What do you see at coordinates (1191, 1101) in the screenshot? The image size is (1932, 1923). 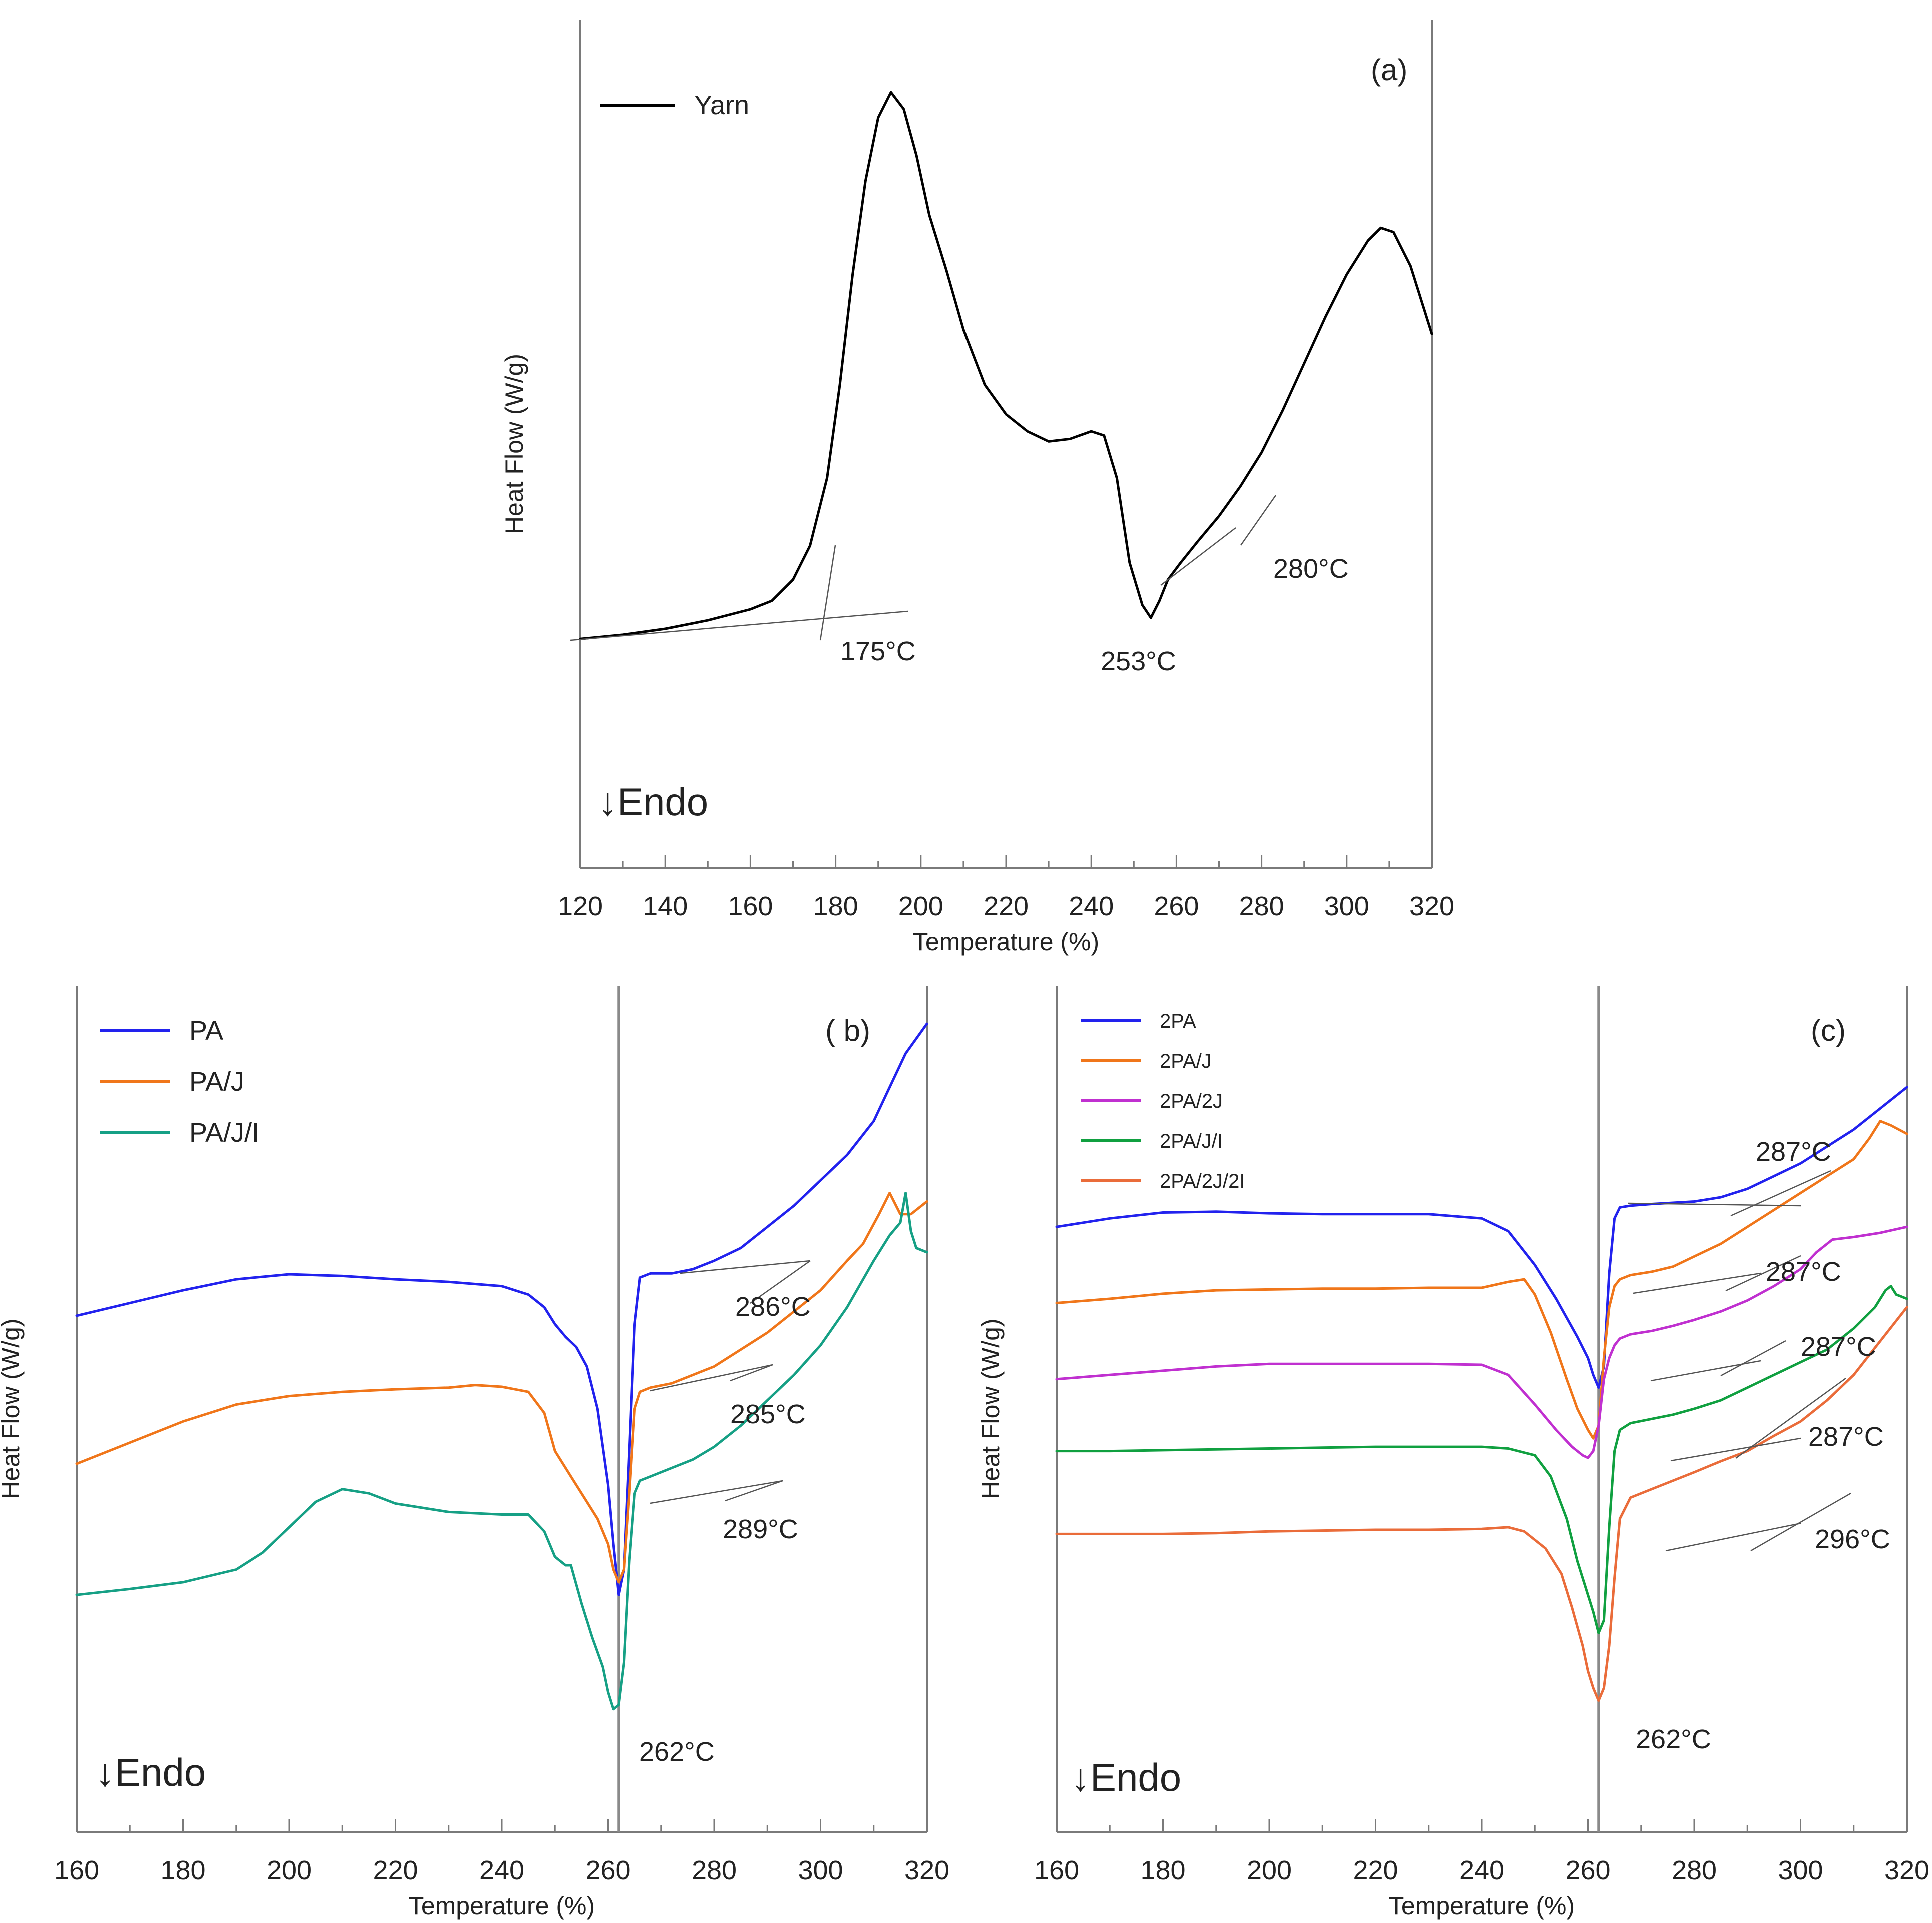 I see `legend-label: 2PA/2J` at bounding box center [1191, 1101].